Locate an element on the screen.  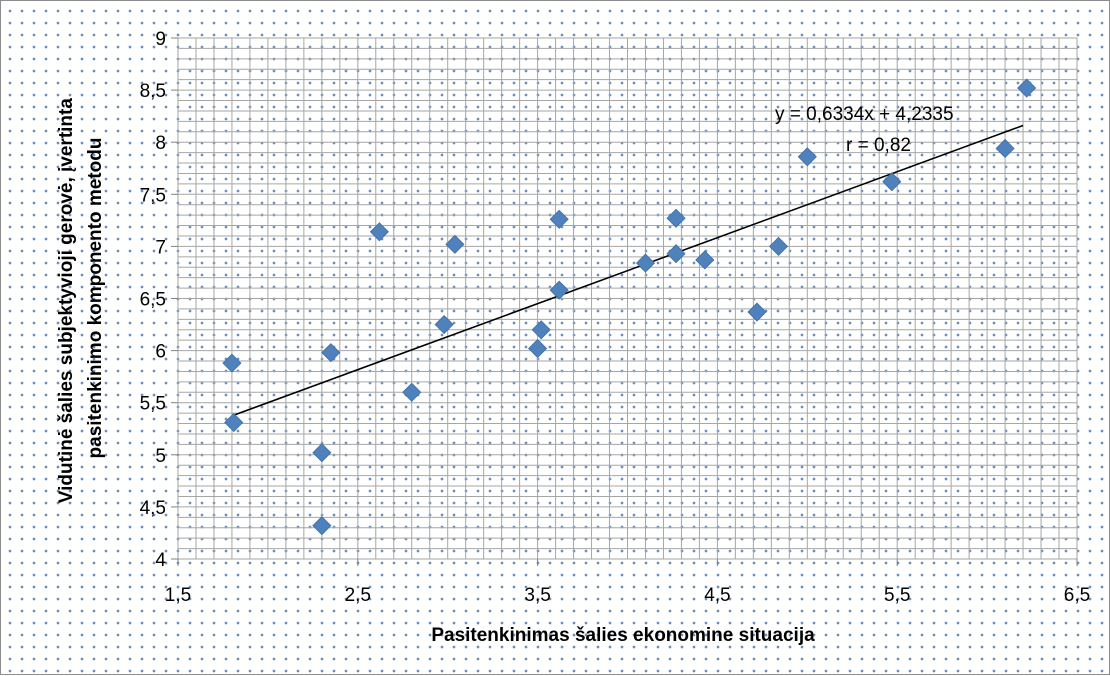
y-axis-title-line-2: pasitenkinimo komponento metodu is located at coordinates (95, 298).